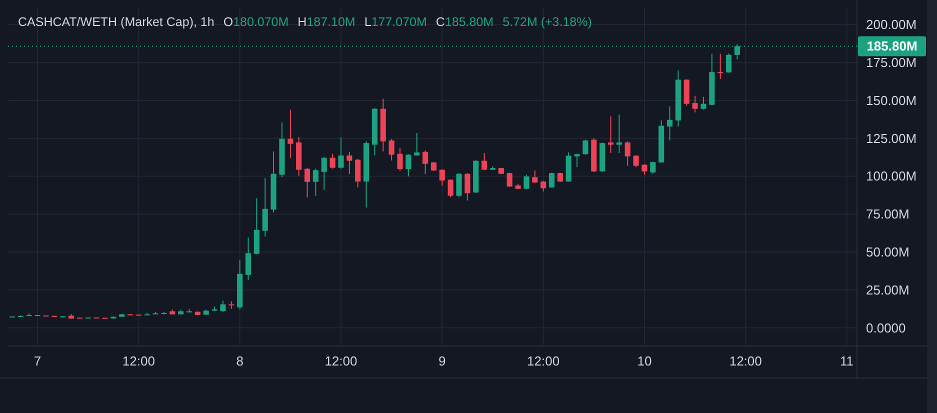 The image size is (937, 413). What do you see at coordinates (888, 290) in the screenshot?
I see `y-tick-label: 25.00M` at bounding box center [888, 290].